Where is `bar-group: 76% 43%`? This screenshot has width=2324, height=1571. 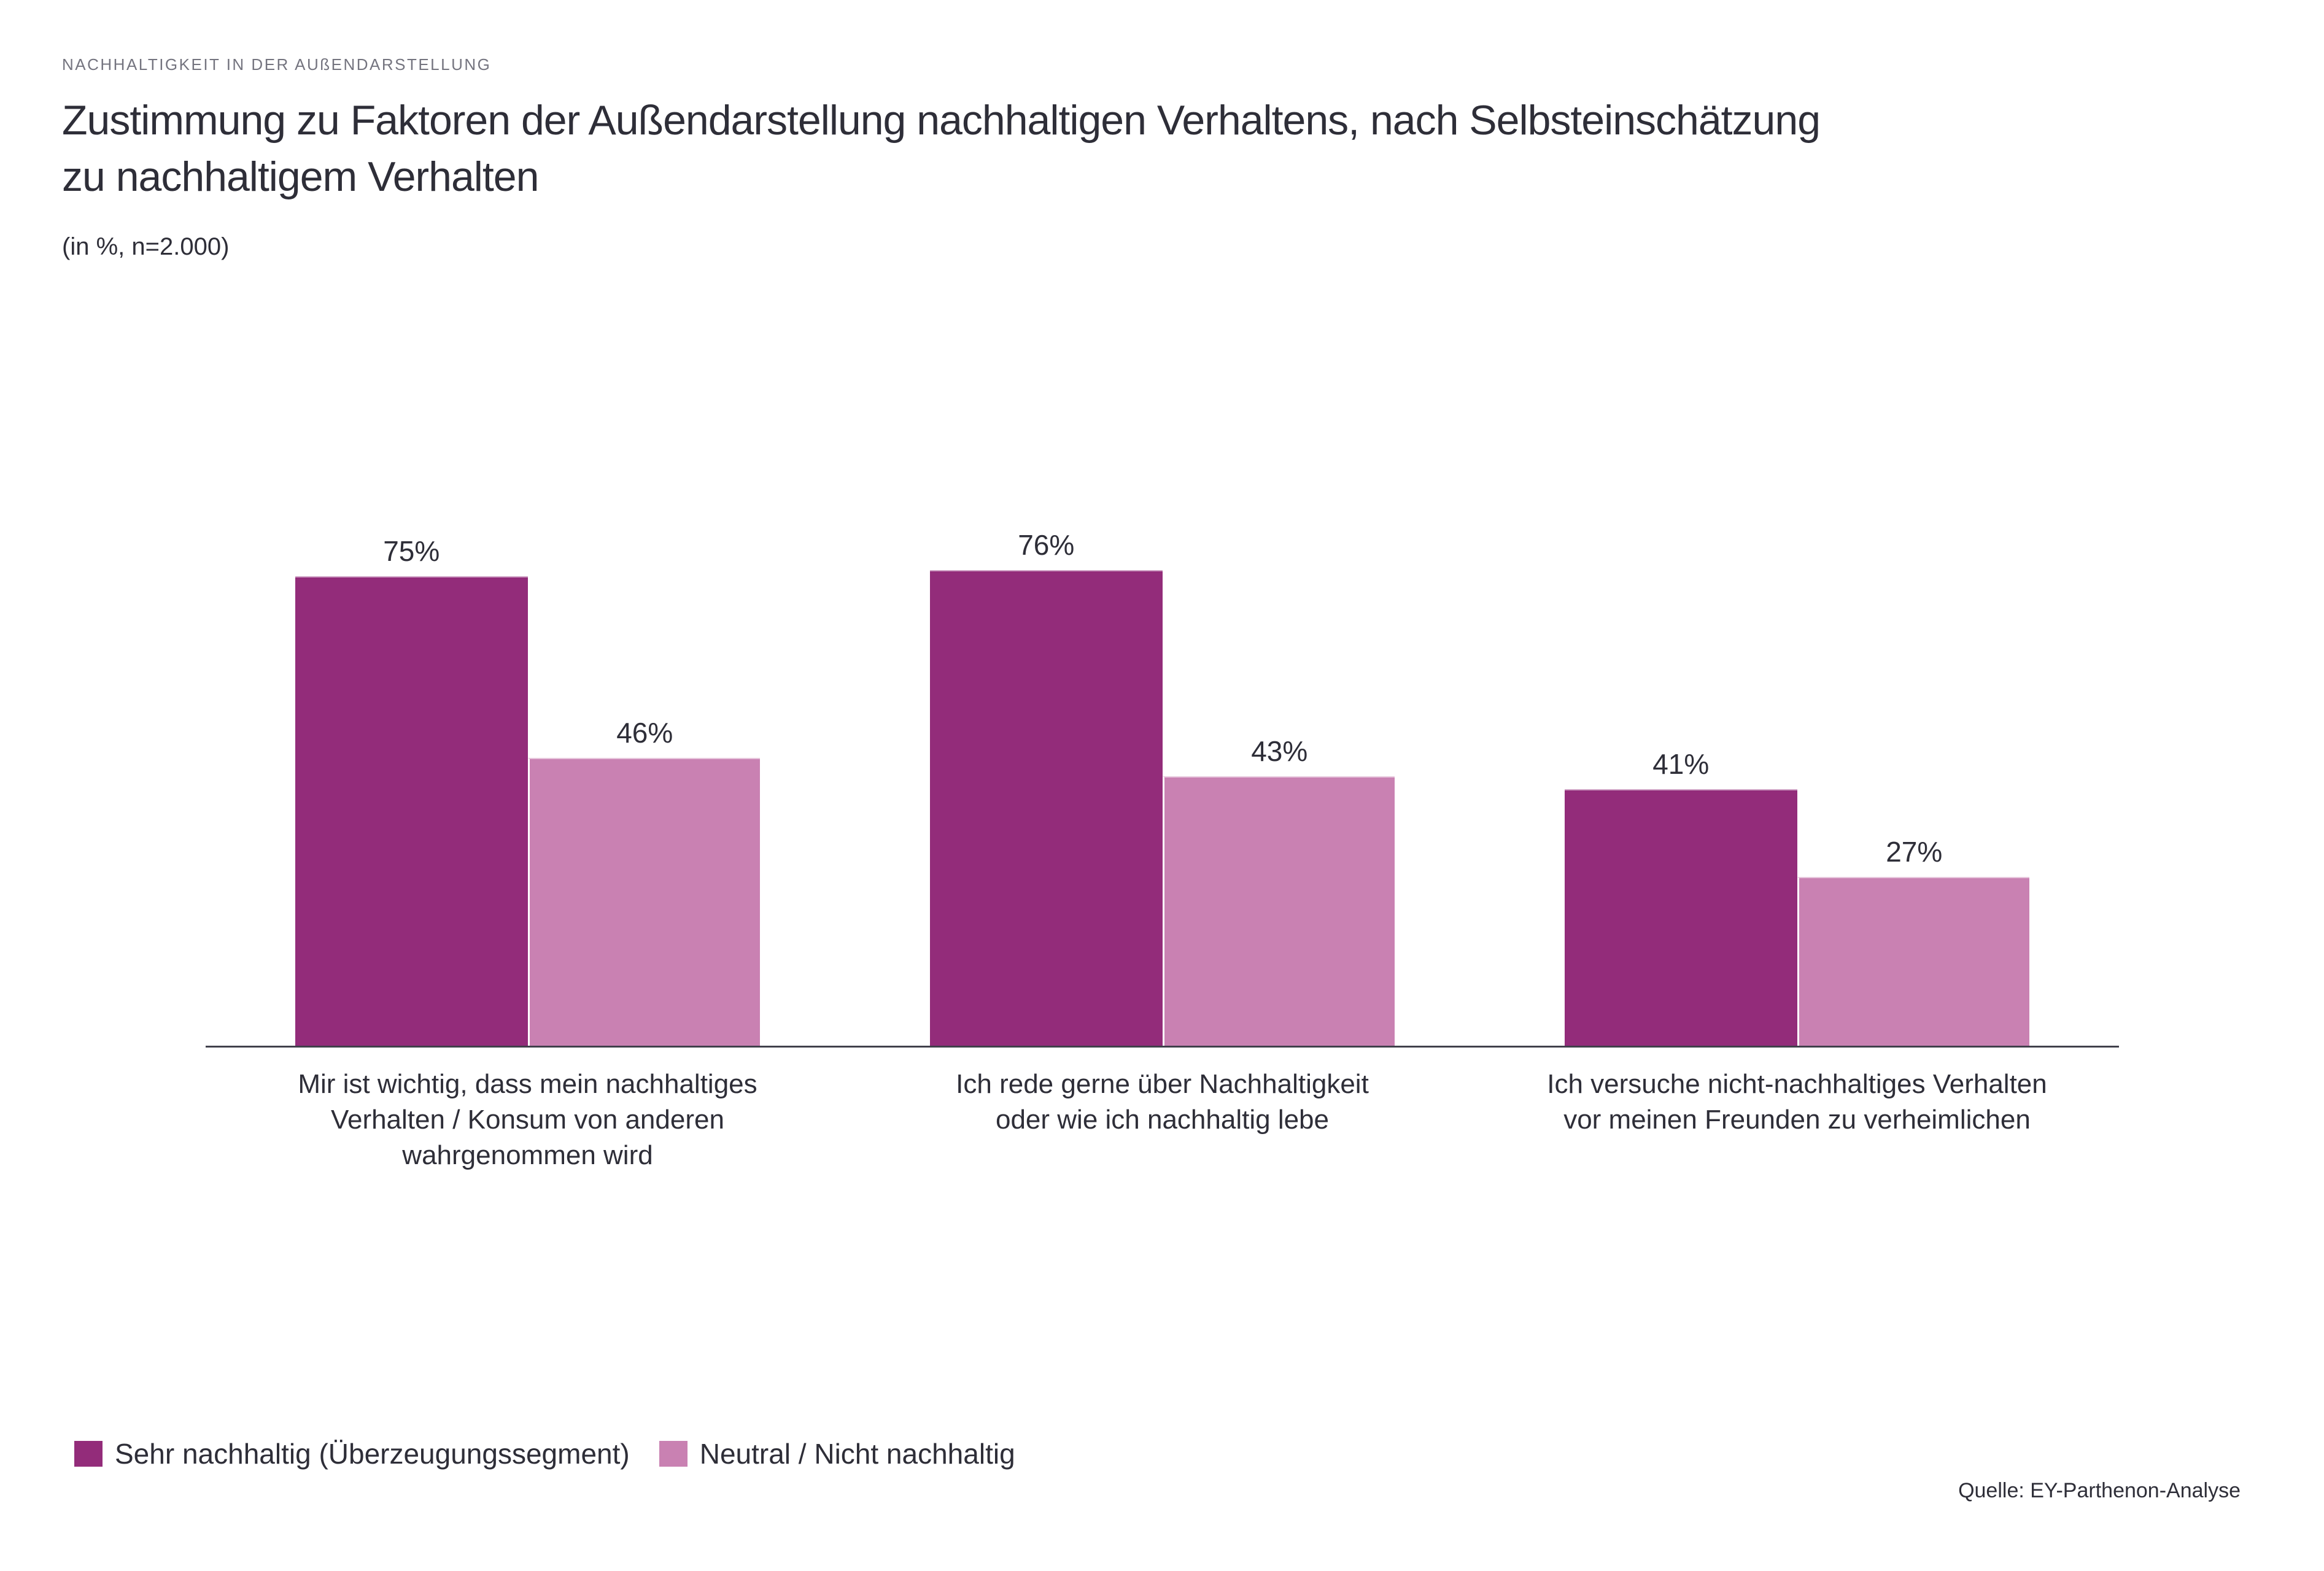 bar-group: 76% 43% is located at coordinates (1162, 787).